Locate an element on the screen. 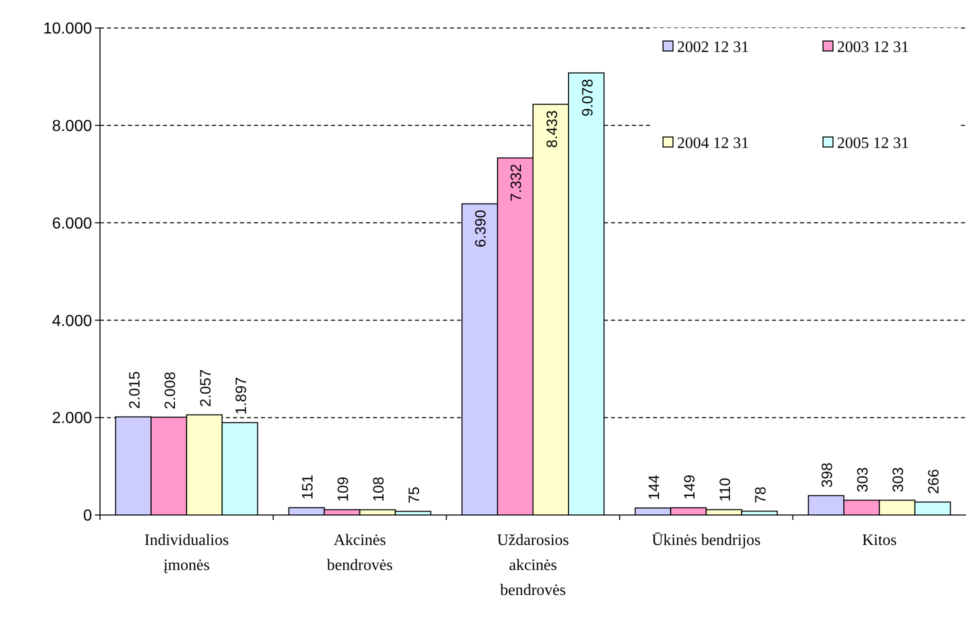  legend-label: 2005 12 31 is located at coordinates (873, 143).